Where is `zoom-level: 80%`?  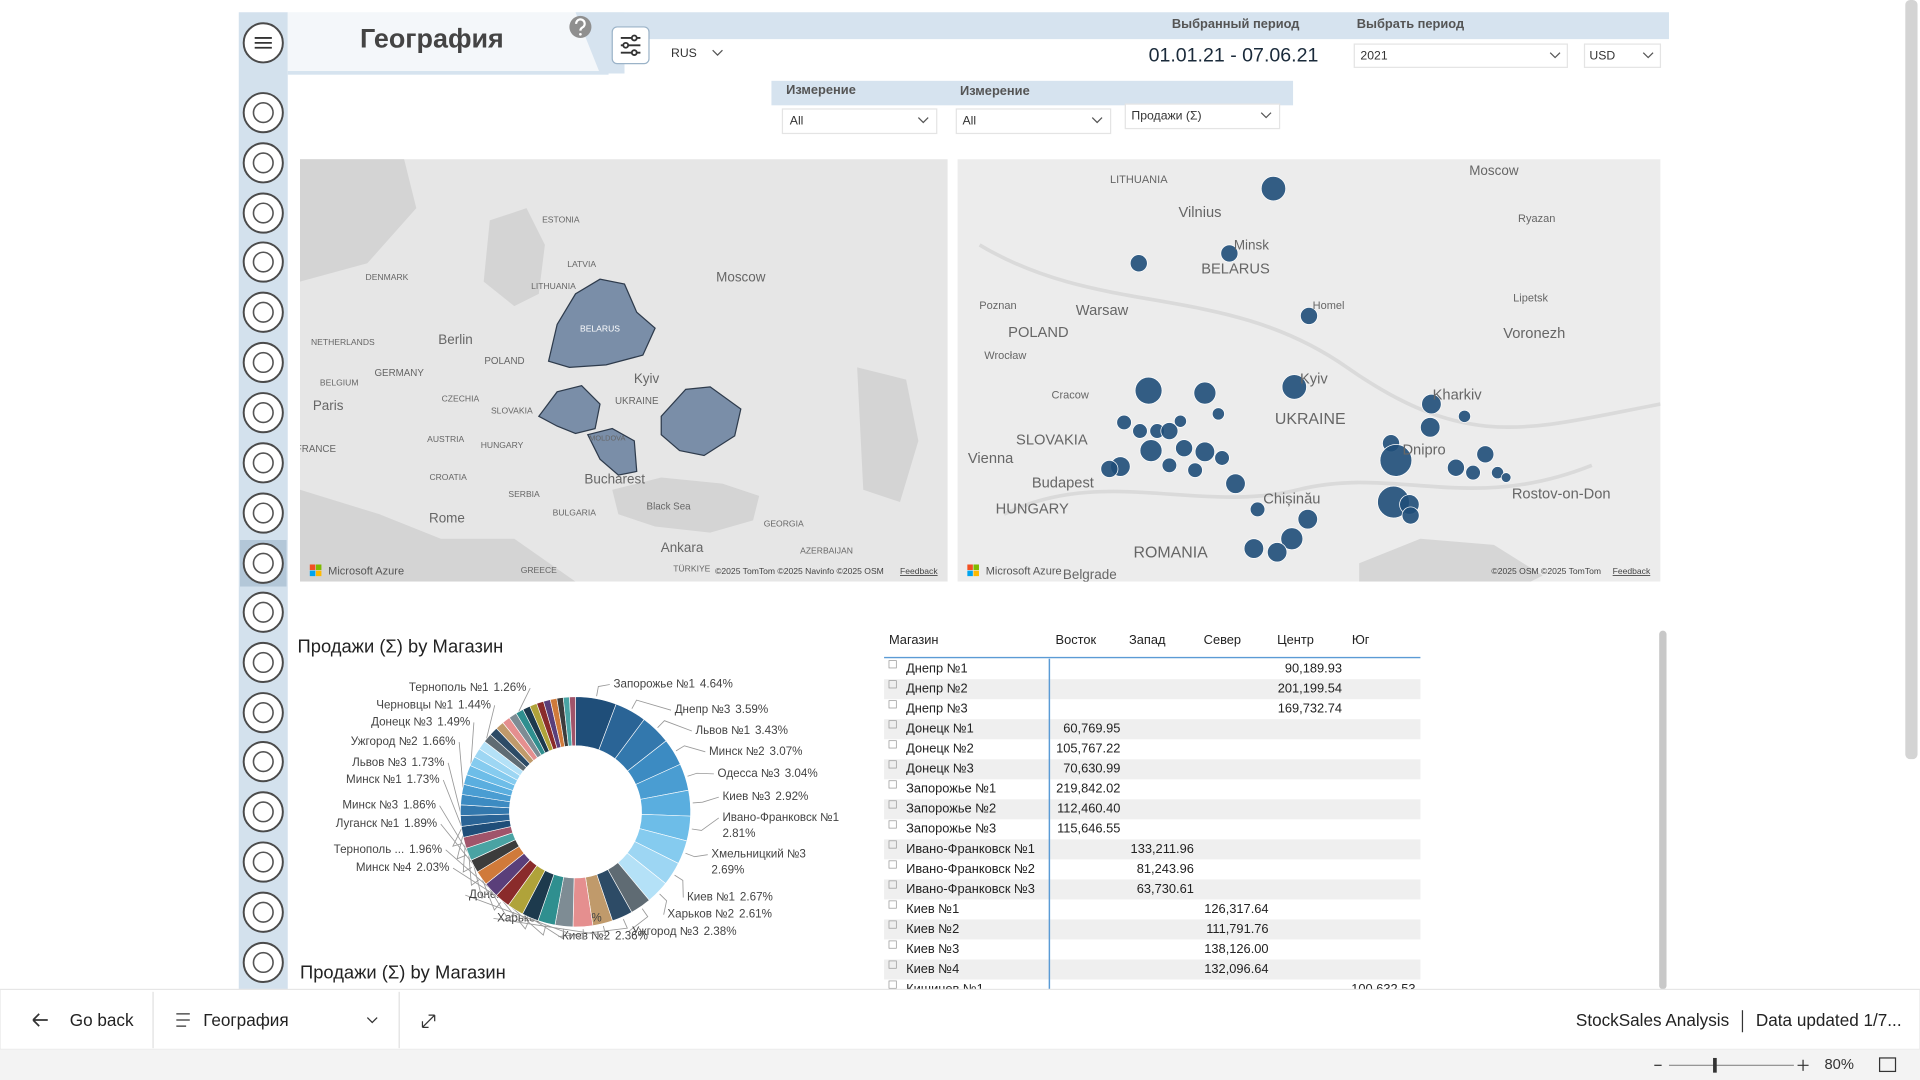 zoom-level: 80% is located at coordinates (1838, 1065).